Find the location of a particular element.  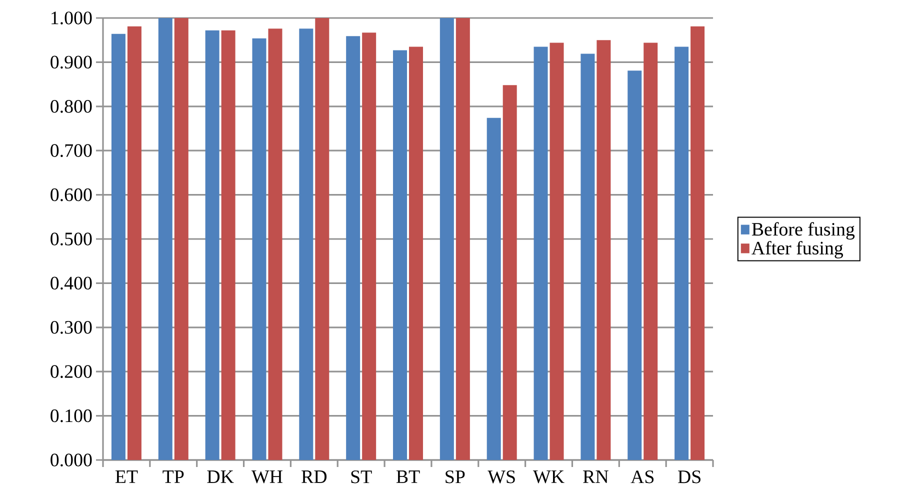

y-tick-label: 0.300 is located at coordinates (71, 327).